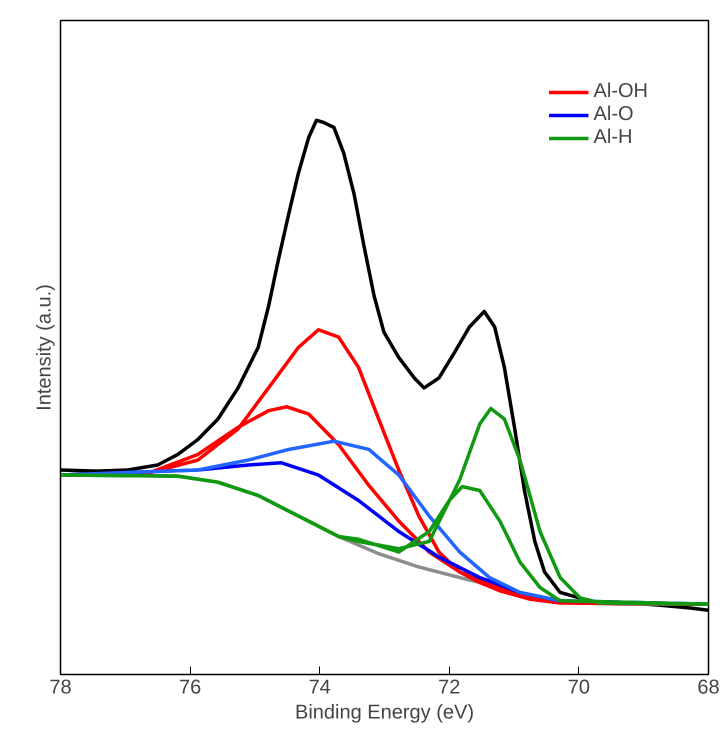 The width and height of the screenshot is (724, 754). What do you see at coordinates (190, 687) in the screenshot?
I see `x-tick-label: 76` at bounding box center [190, 687].